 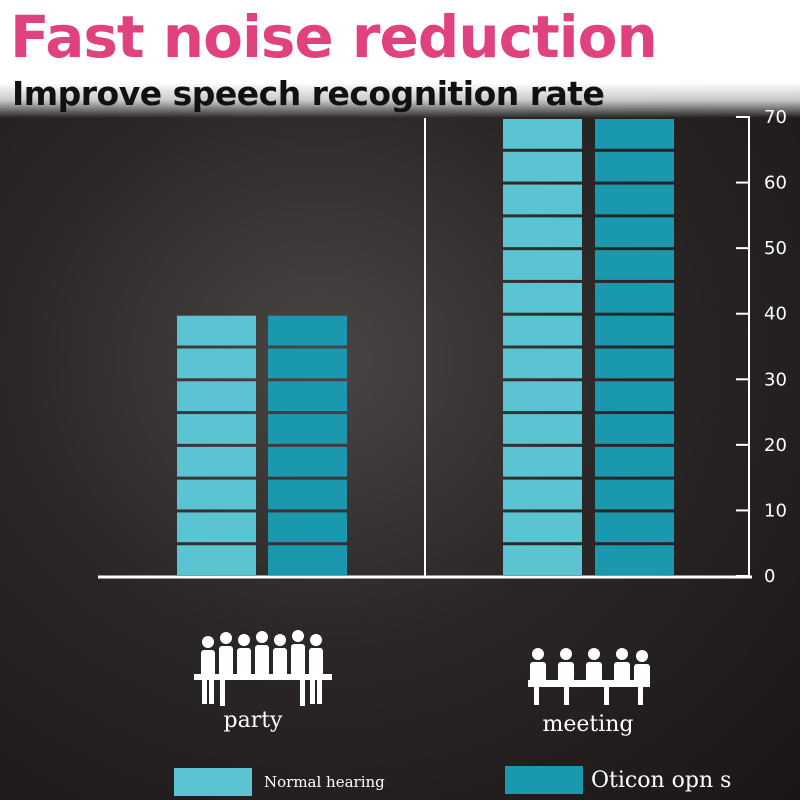 I want to click on y-tick-label-20: 20, so click(x=775, y=445).